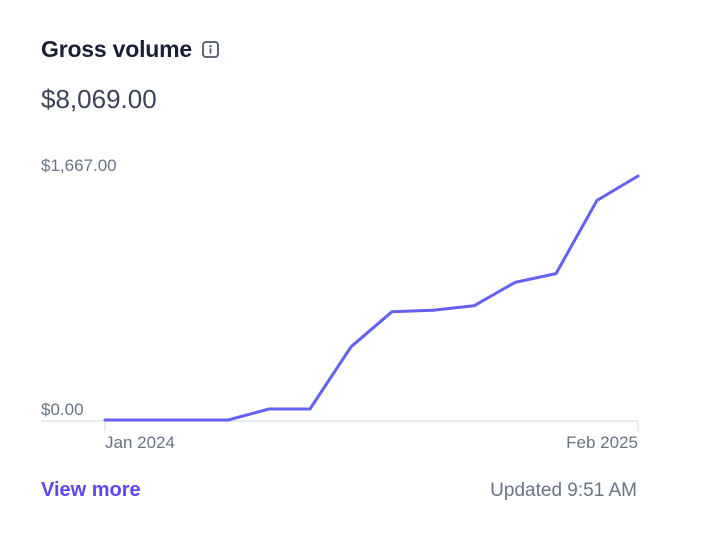 The height and width of the screenshot is (546, 706). I want to click on y-tick-label-min: $0.00, so click(62, 409).